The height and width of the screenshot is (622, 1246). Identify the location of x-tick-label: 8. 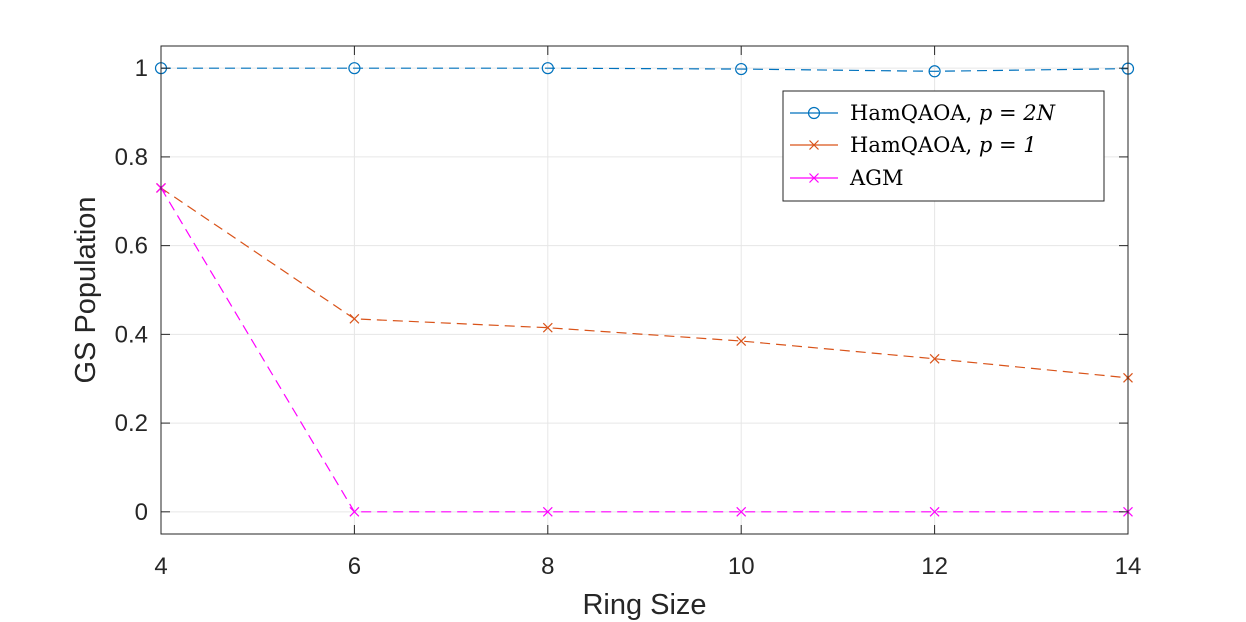
(547, 566).